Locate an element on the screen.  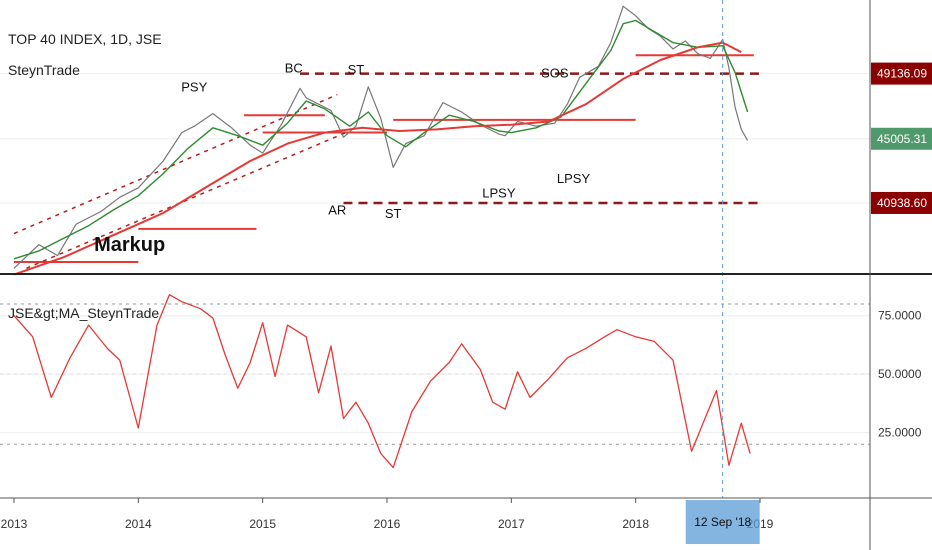
price-tag-value: 49136.09 is located at coordinates (902, 74).